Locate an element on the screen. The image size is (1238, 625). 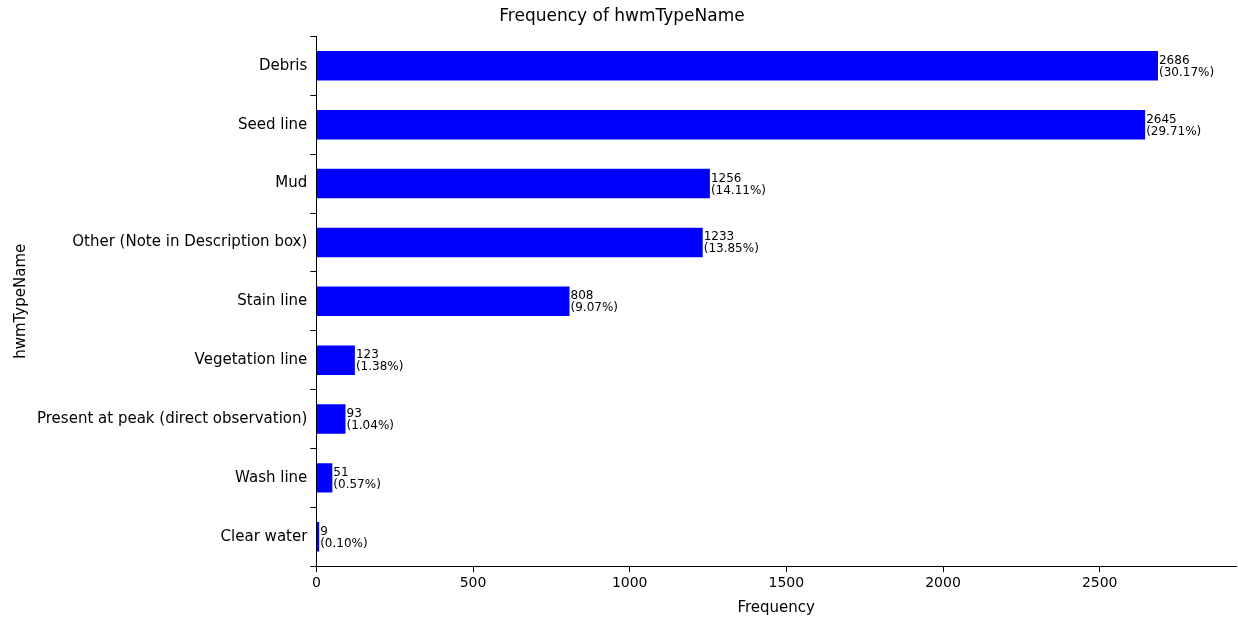
x-tick-label: 0 is located at coordinates (316, 582).